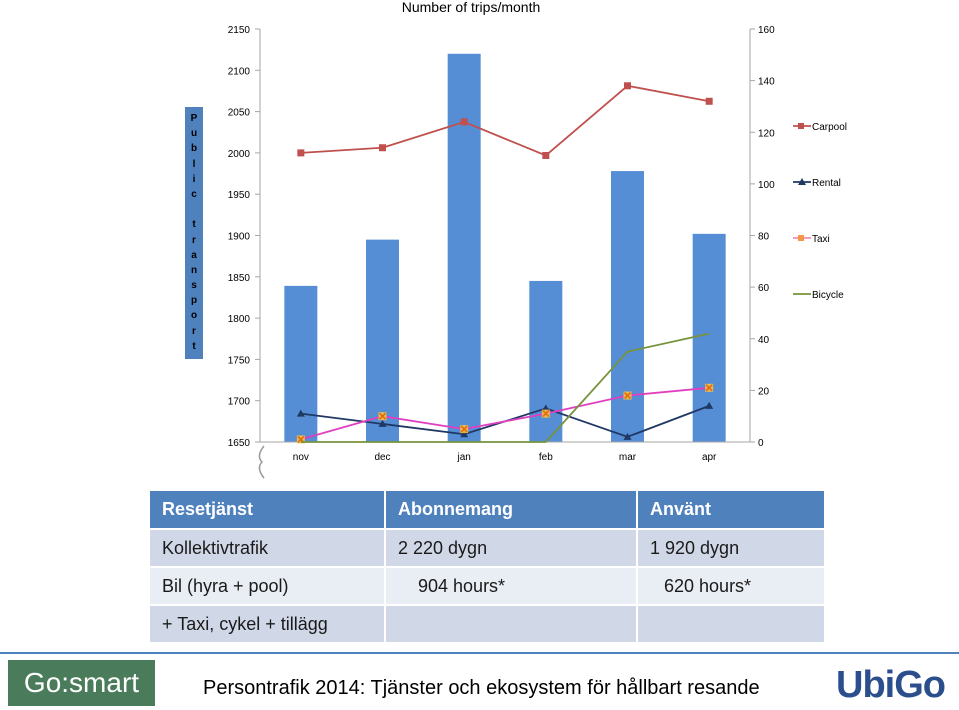 This screenshot has width=959, height=710. I want to click on legend-label: Taxi, so click(821, 239).